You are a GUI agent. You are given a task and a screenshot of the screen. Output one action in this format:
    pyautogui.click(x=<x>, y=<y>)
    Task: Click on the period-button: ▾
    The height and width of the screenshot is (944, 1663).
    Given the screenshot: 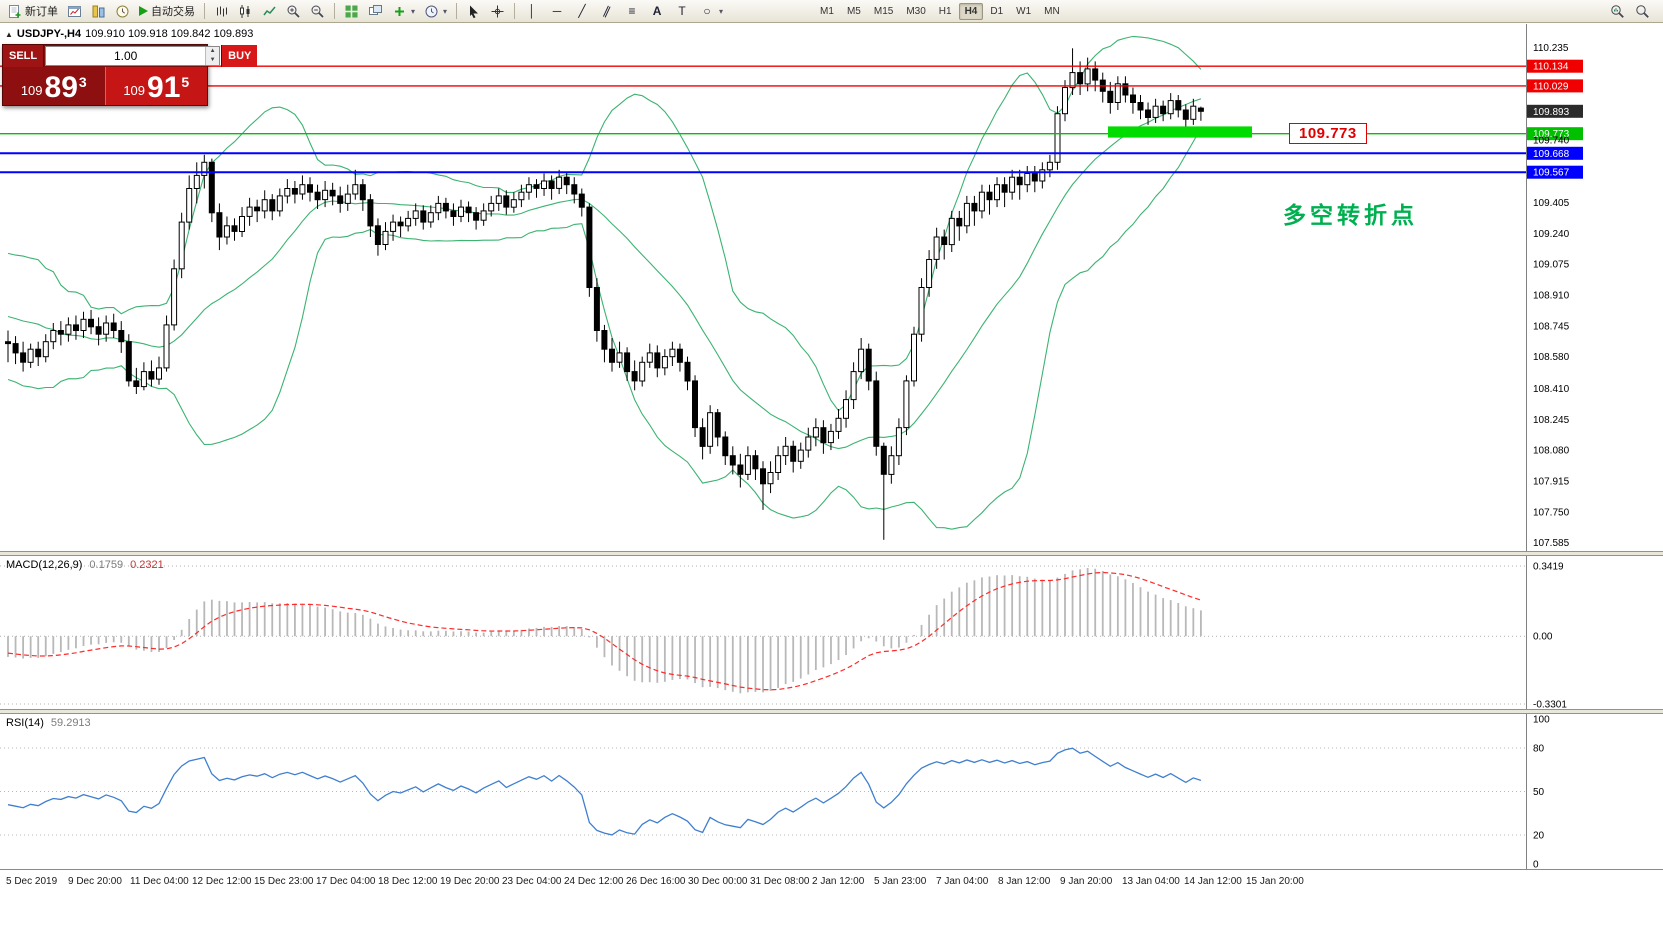 What is the action you would take?
    pyautogui.click(x=435, y=11)
    